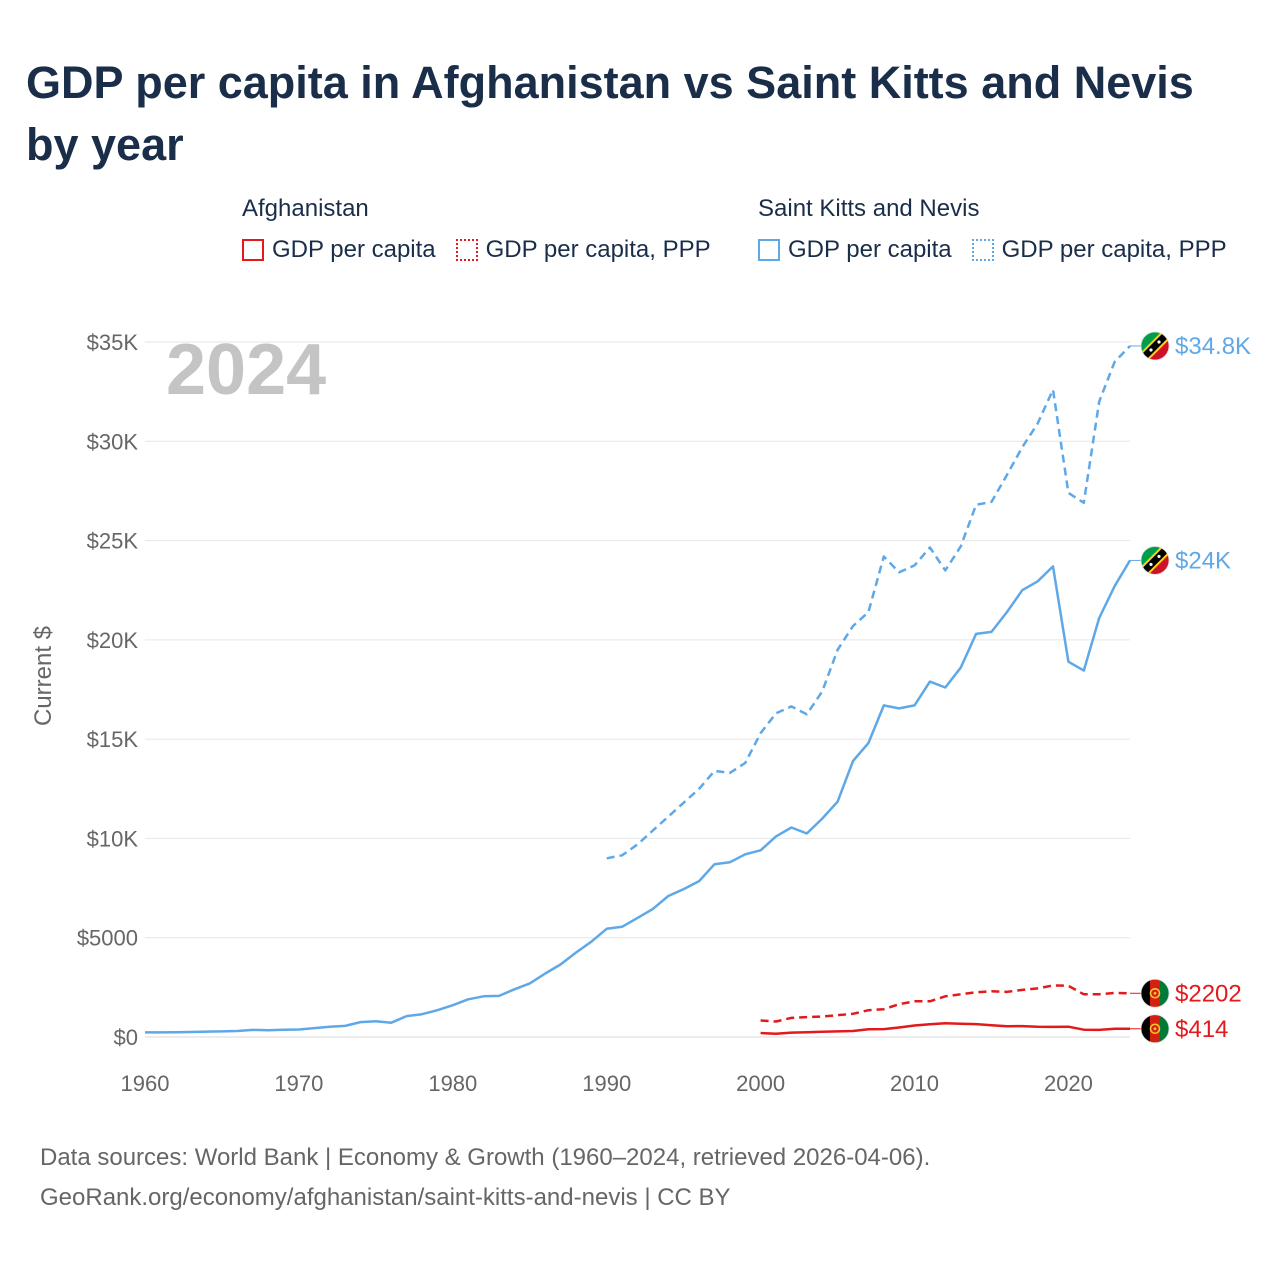 The height and width of the screenshot is (1280, 1280). What do you see at coordinates (1201, 1029) in the screenshot?
I see `end-value-label: $414` at bounding box center [1201, 1029].